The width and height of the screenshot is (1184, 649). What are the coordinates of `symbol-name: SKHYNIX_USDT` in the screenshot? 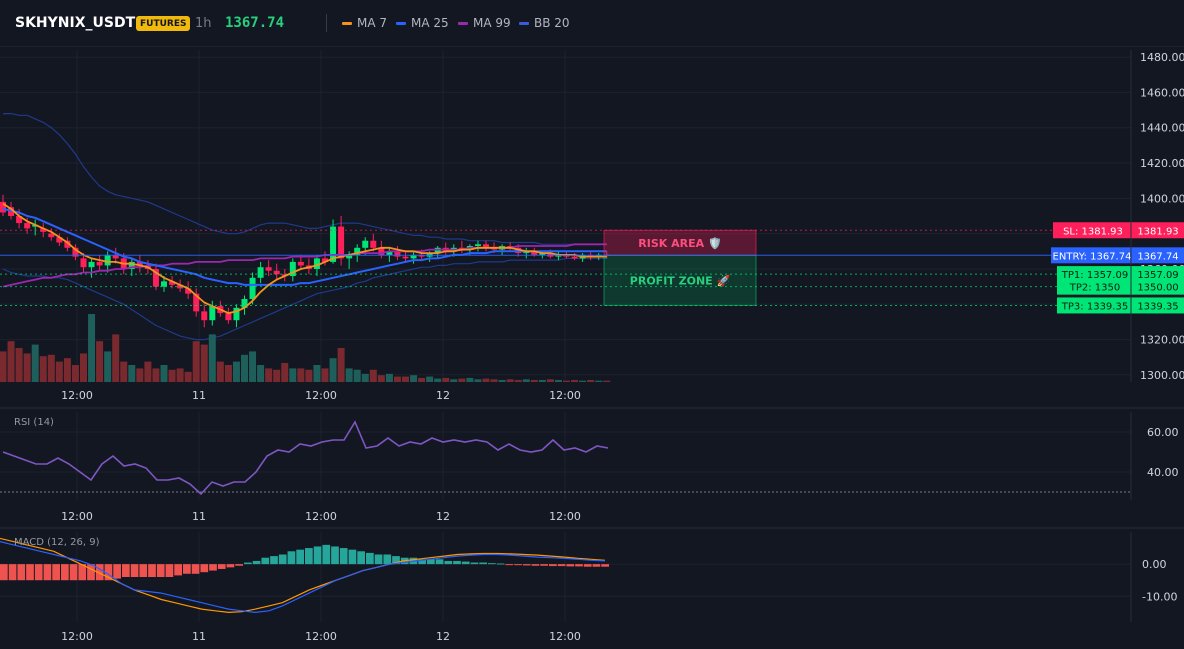 It's located at (75, 23).